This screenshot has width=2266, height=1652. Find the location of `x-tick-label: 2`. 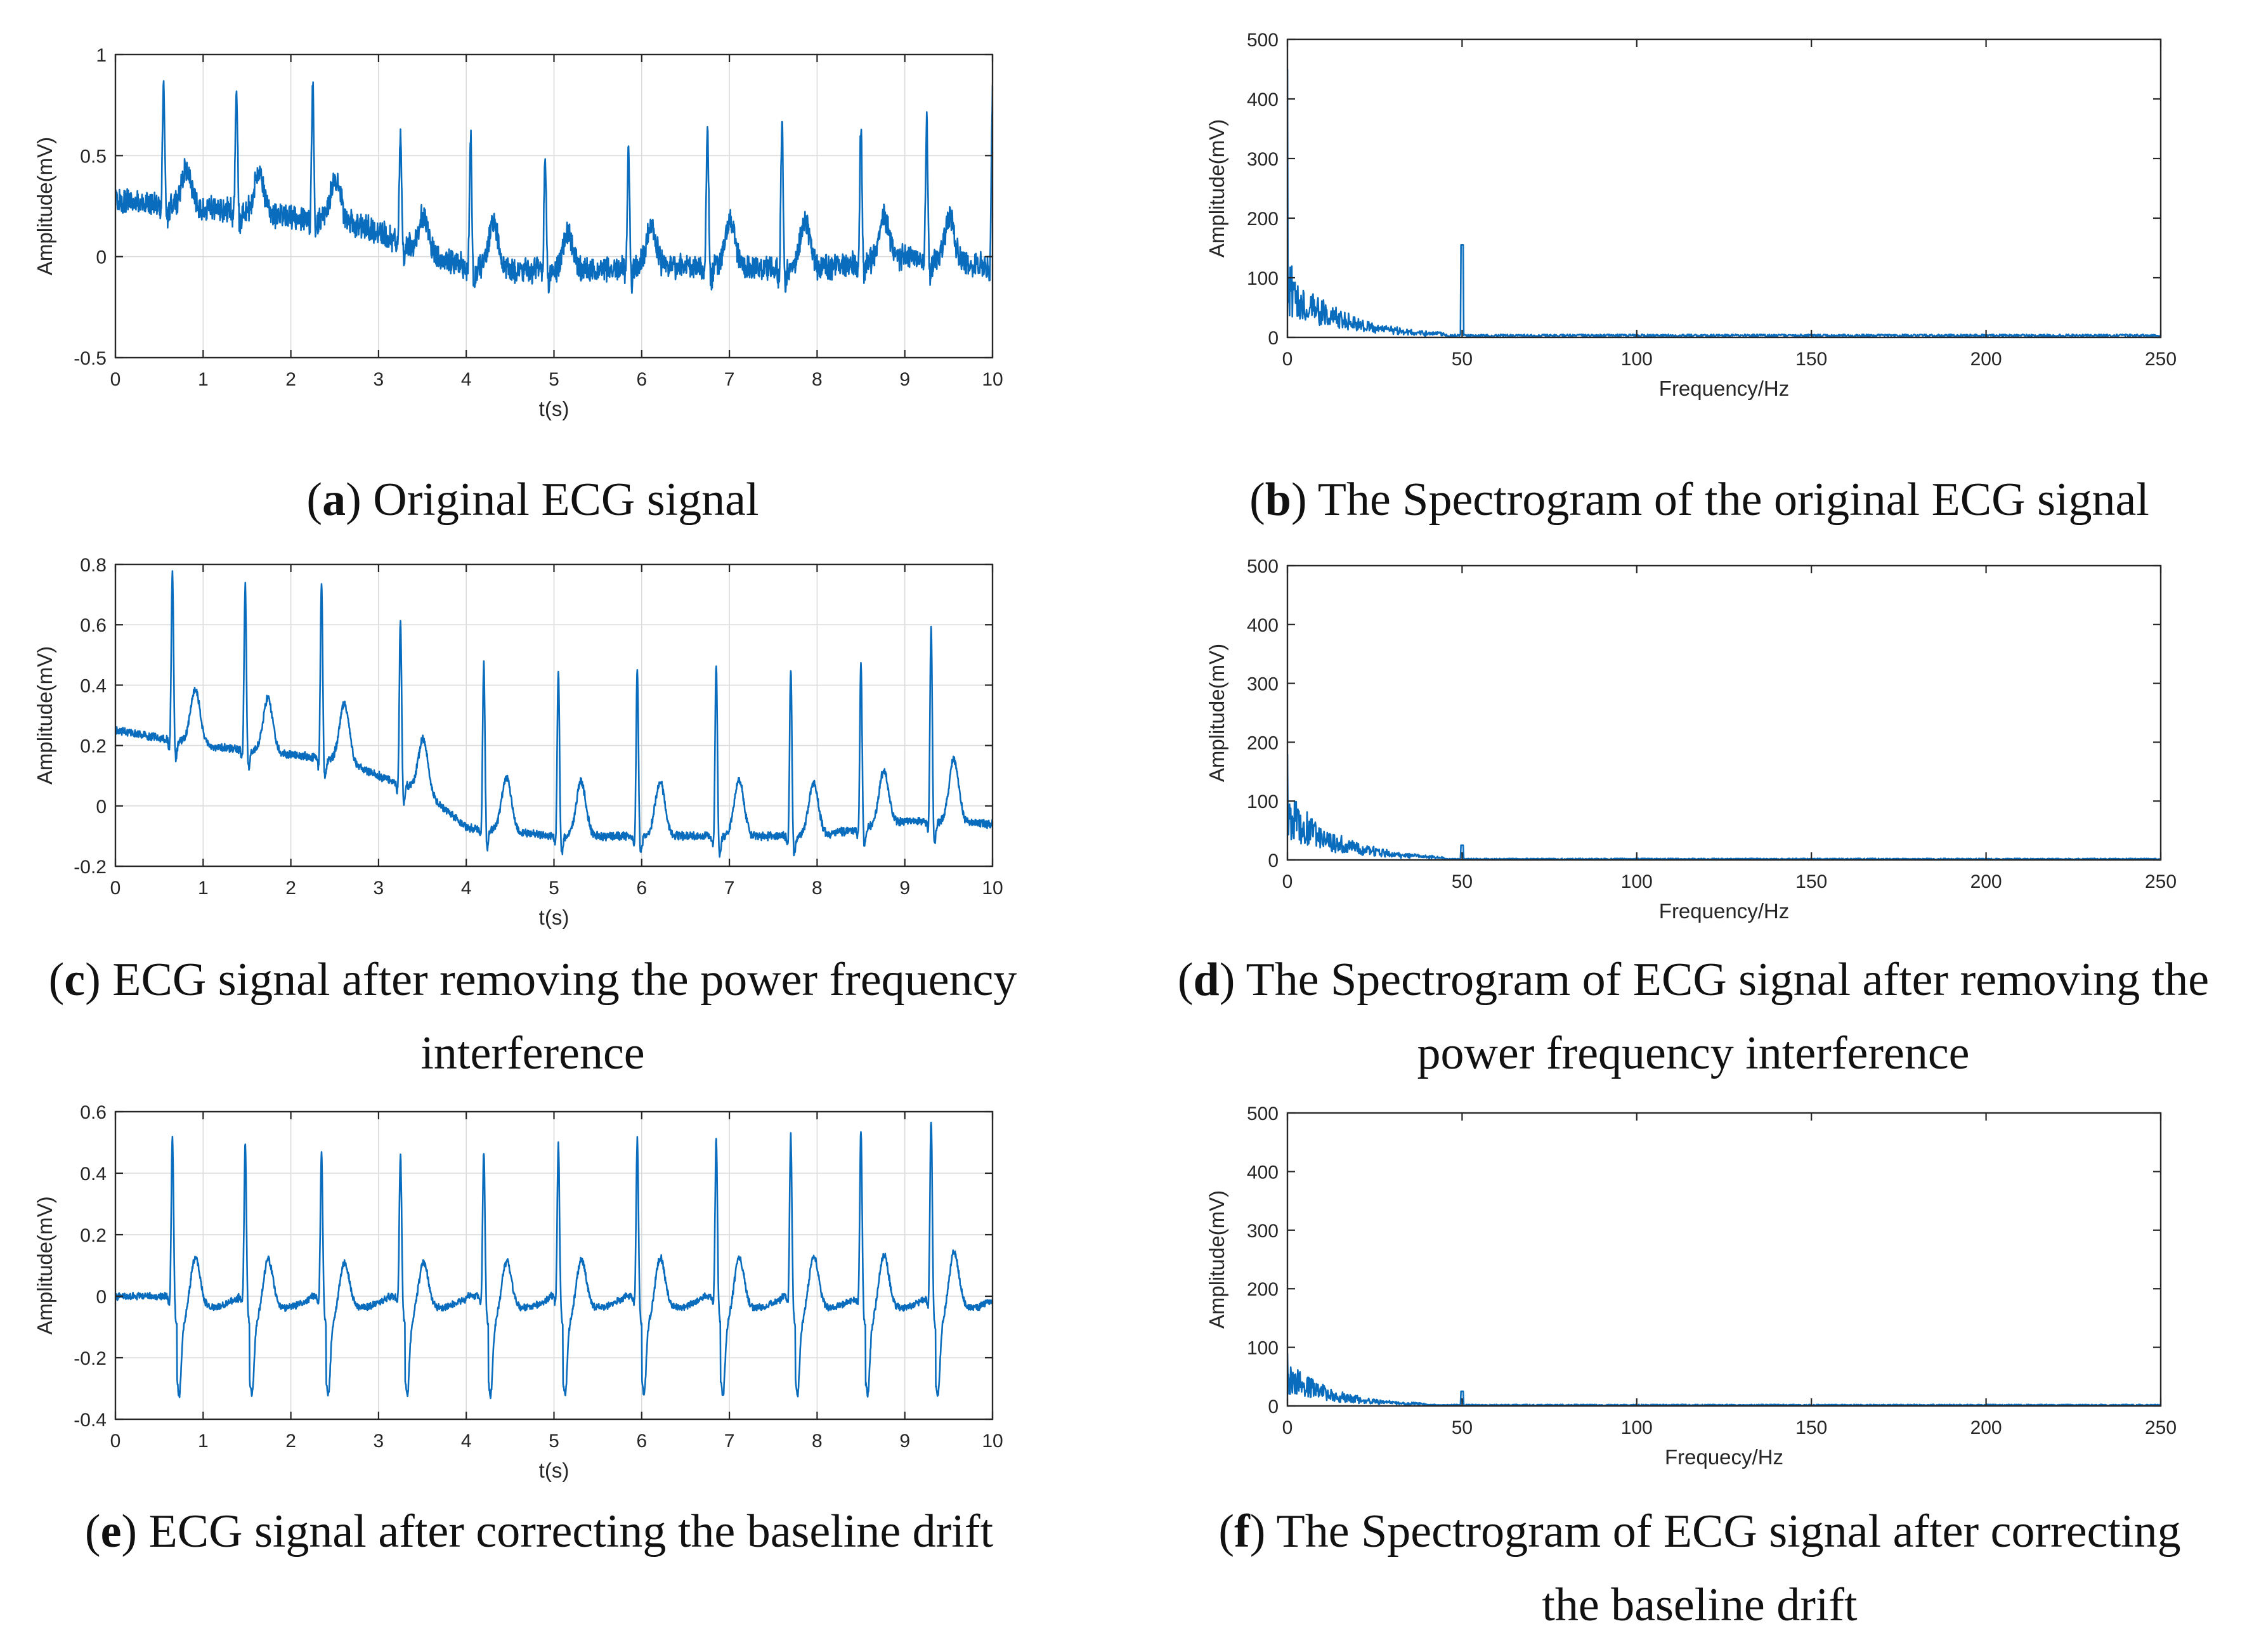

x-tick-label: 2 is located at coordinates (290, 1441).